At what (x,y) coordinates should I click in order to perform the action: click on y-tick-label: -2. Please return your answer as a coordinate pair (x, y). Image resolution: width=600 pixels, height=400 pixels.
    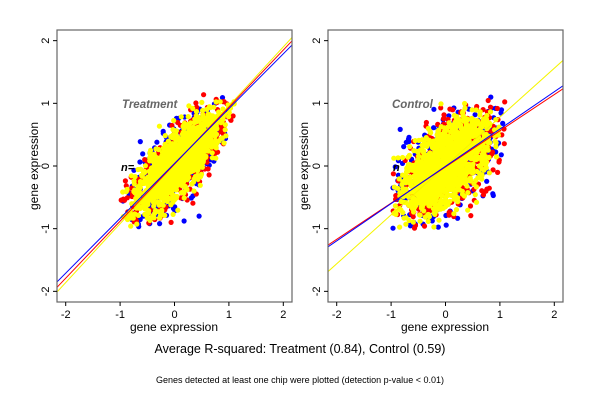
    Looking at the image, I should click on (317, 291).